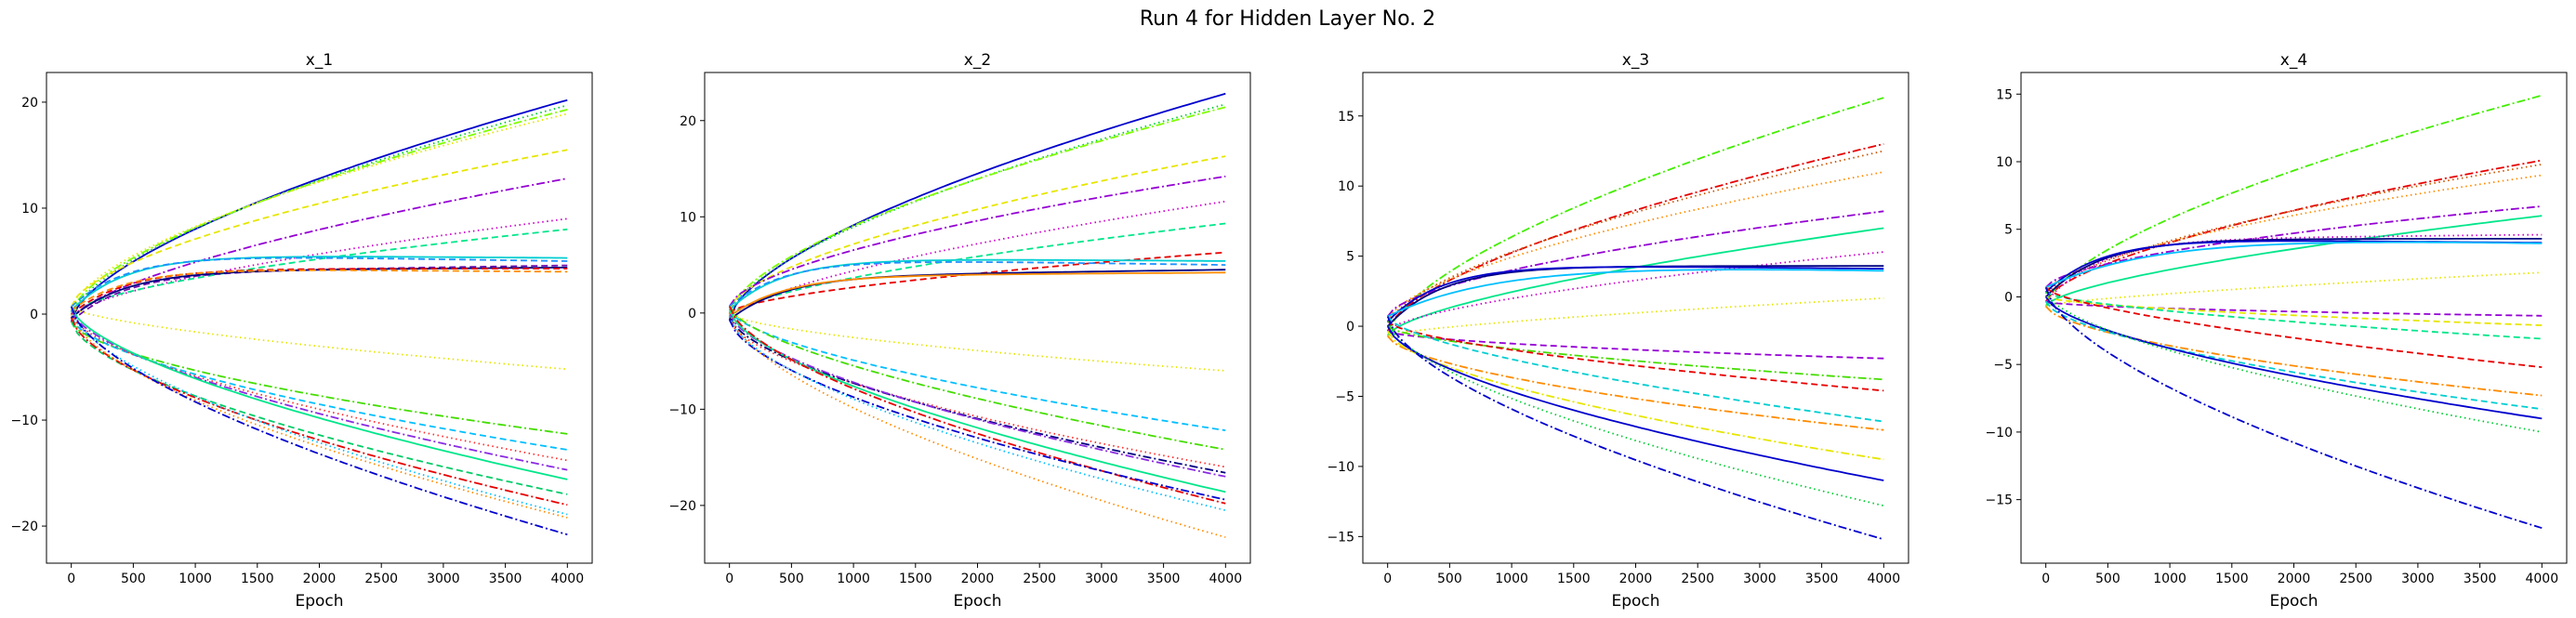 Image resolution: width=2576 pixels, height=618 pixels. Describe the element at coordinates (381, 579) in the screenshot. I see `x-tick-label: 2500` at that location.